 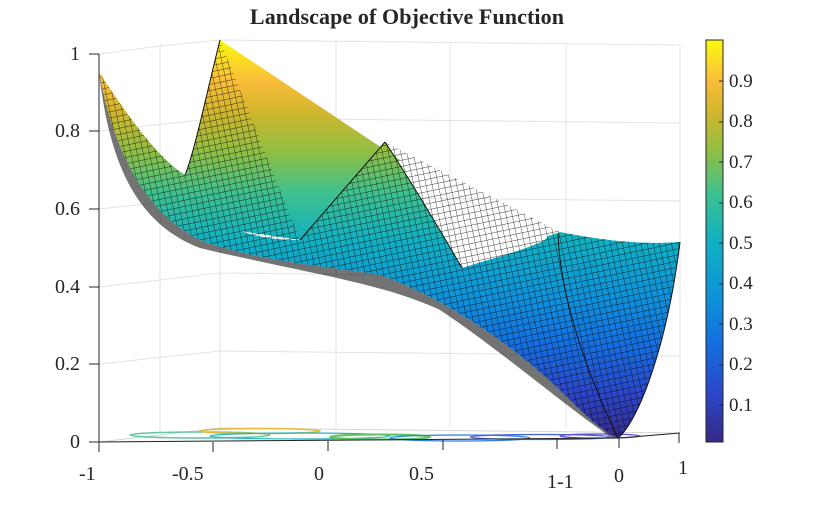 What do you see at coordinates (714, 241) in the screenshot?
I see `colorbar` at bounding box center [714, 241].